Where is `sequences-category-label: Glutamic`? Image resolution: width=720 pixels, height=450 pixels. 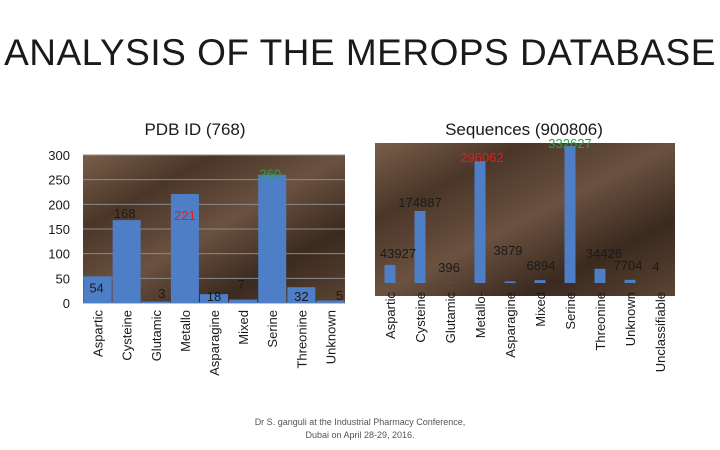 sequences-category-label: Glutamic is located at coordinates (450, 318).